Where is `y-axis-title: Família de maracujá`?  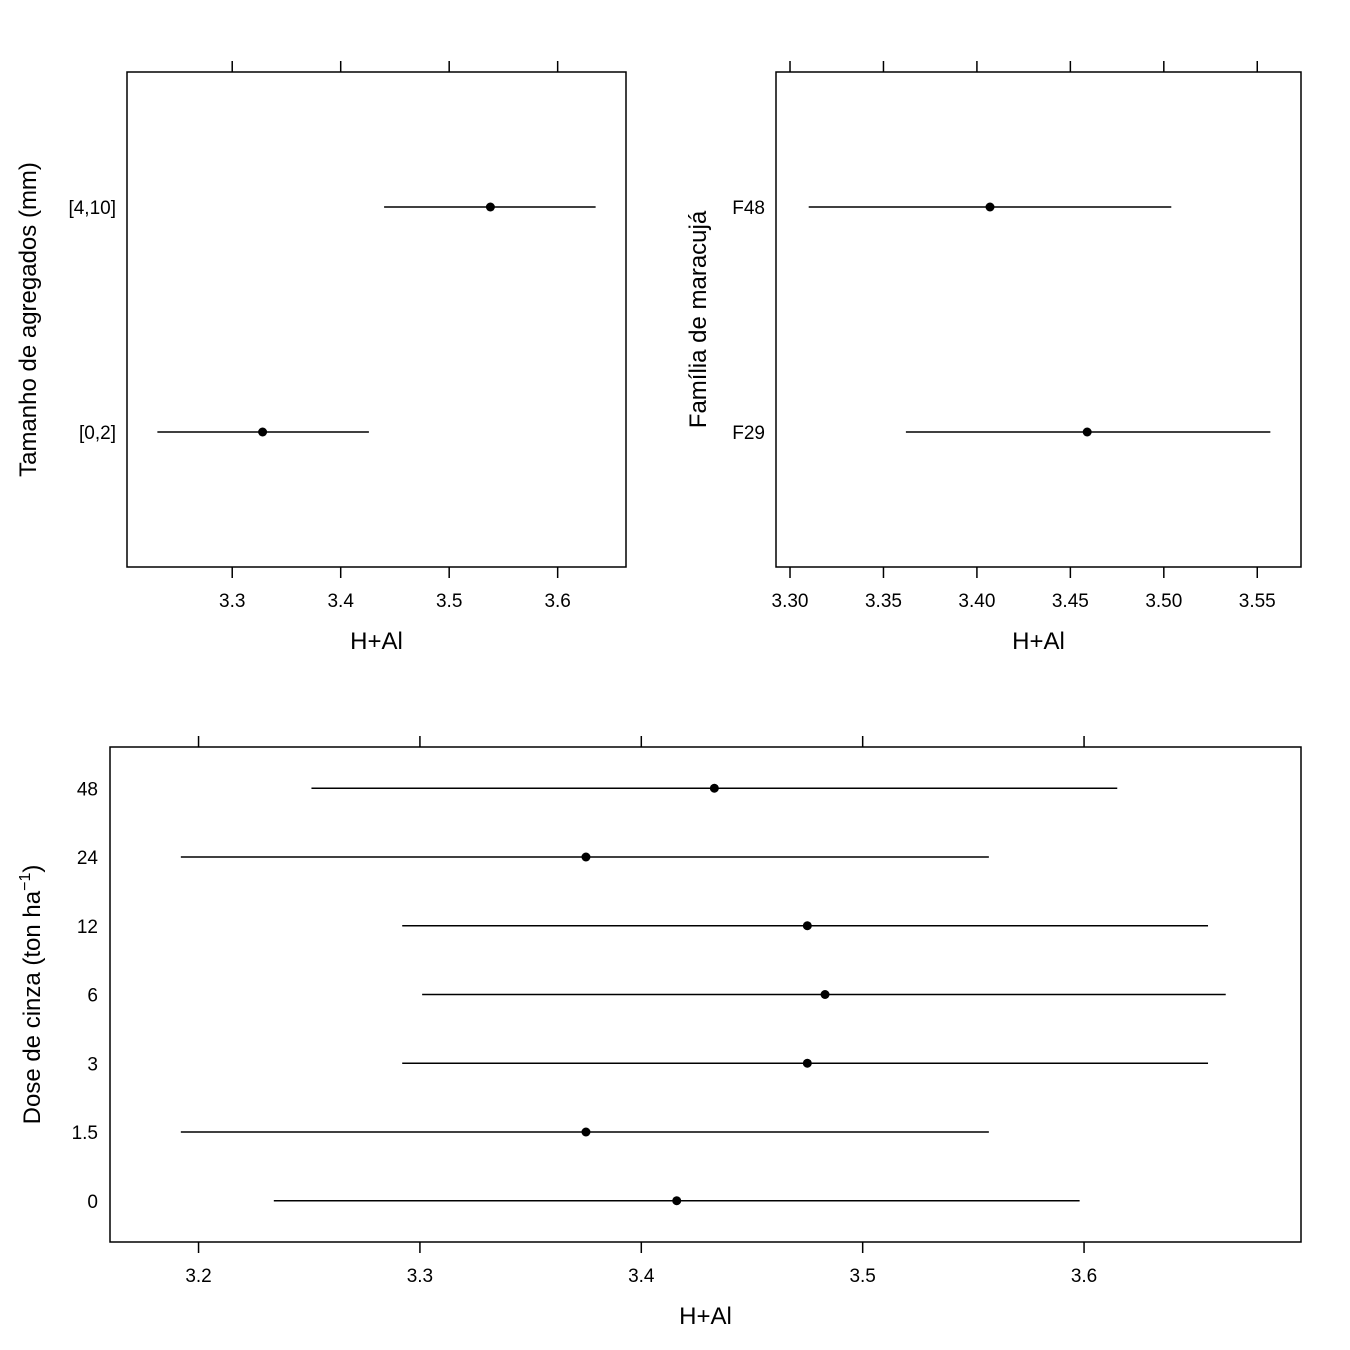 y-axis-title: Família de maracujá is located at coordinates (698, 319).